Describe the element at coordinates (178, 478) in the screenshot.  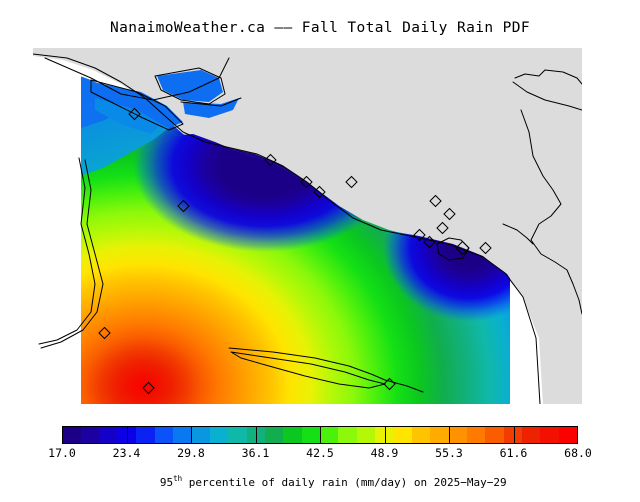
I see `caption-ordinal-suffix: th` at that location.